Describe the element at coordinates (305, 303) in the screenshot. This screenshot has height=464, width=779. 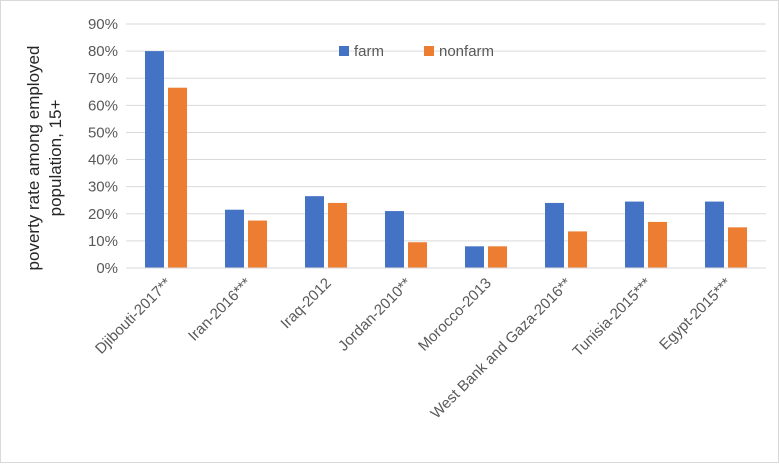
I see `x-tick-label: Iraq-2012` at that location.